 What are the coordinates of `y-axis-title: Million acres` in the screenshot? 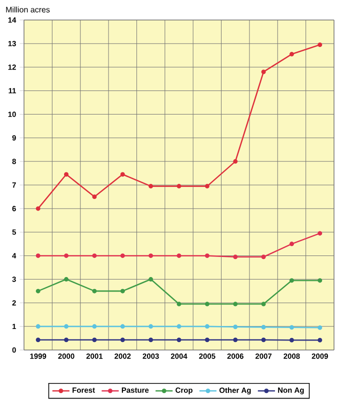 It's located at (28, 9).